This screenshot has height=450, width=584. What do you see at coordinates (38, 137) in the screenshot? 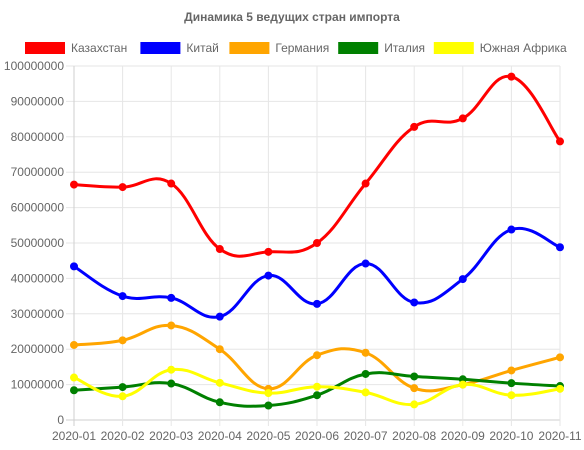
I see `y-tick-label: 80000000` at bounding box center [38, 137].